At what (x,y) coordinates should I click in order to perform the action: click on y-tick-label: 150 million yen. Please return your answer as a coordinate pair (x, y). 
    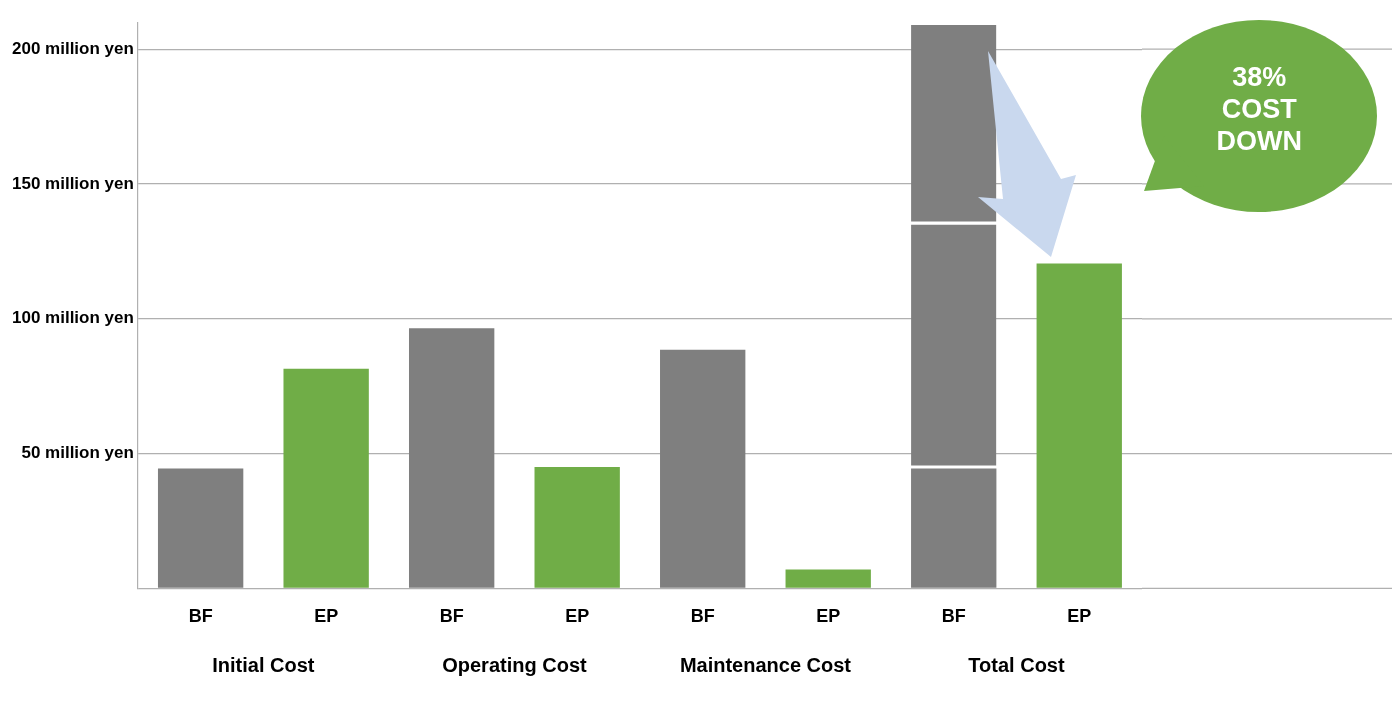
    Looking at the image, I should click on (72, 183).